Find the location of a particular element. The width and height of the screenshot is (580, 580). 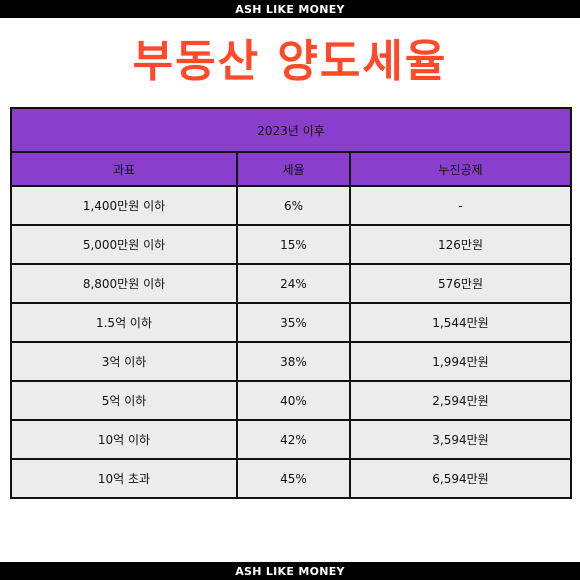

cell-rate: 35% is located at coordinates (293, 322).